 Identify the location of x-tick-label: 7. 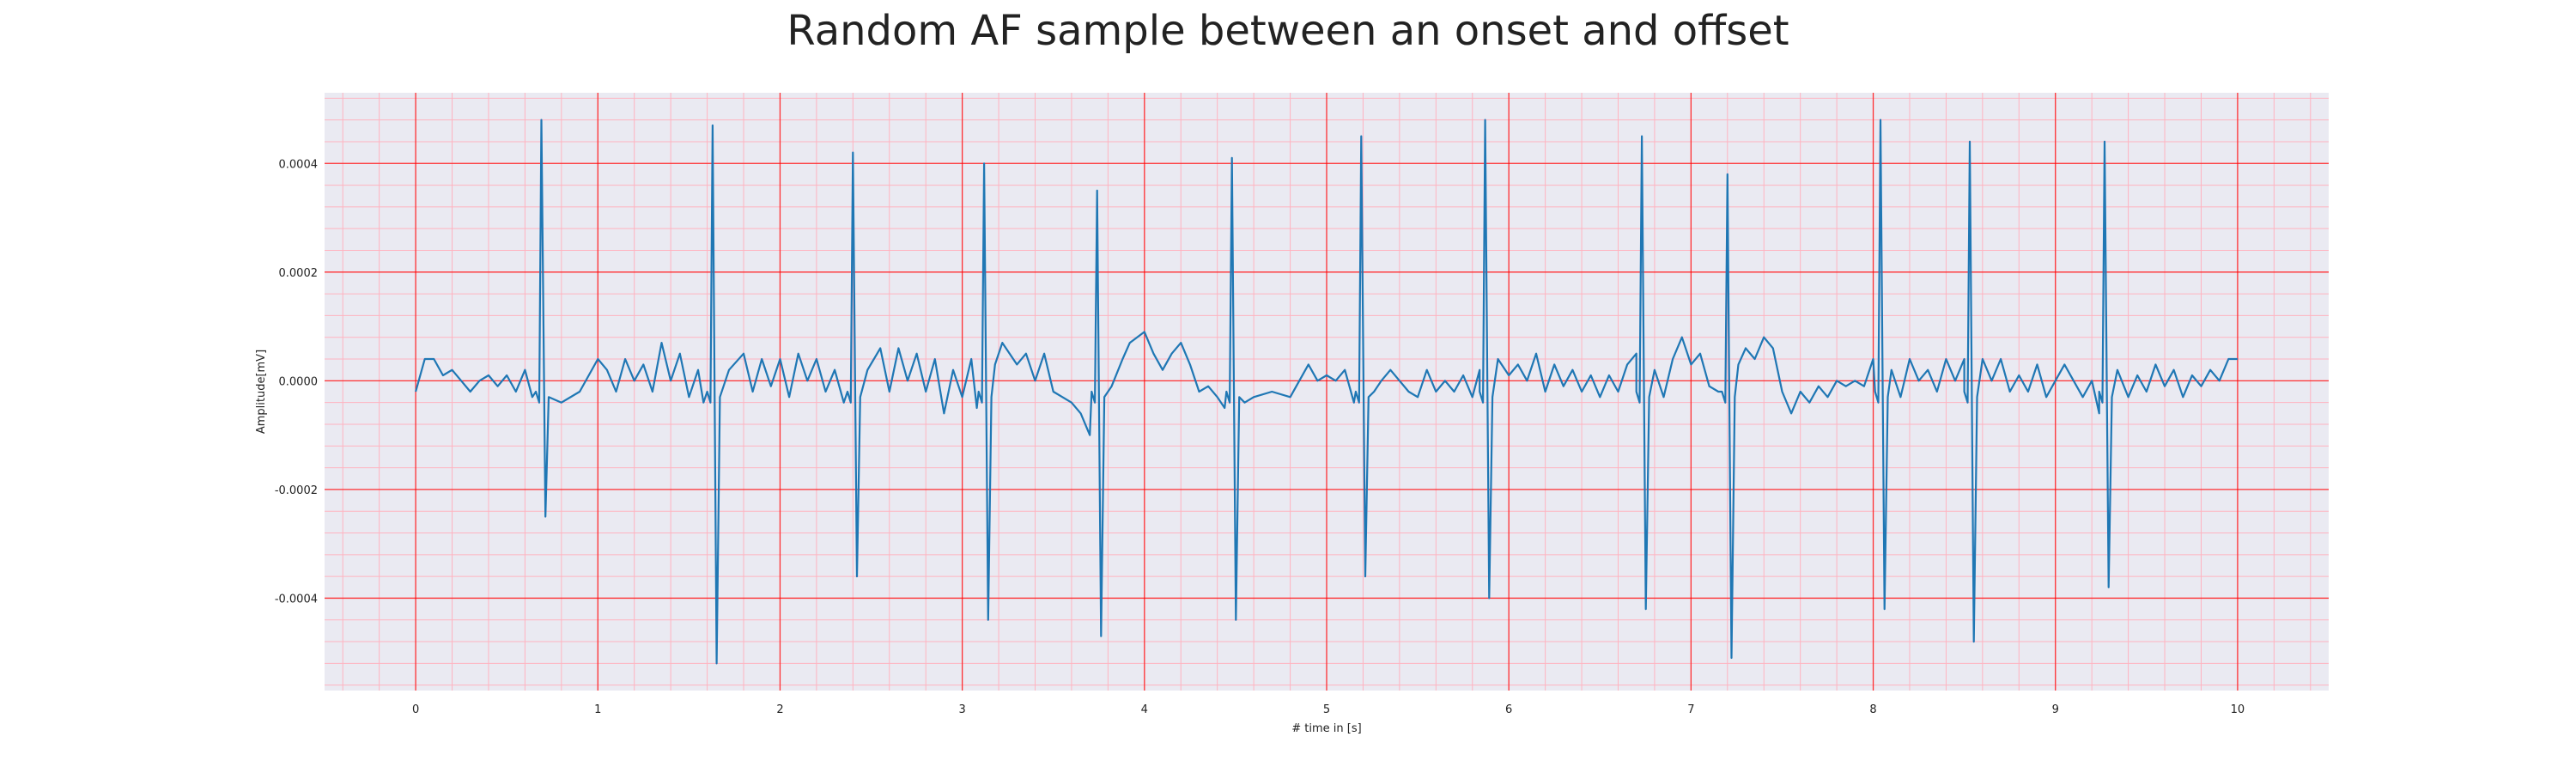
(1690, 709).